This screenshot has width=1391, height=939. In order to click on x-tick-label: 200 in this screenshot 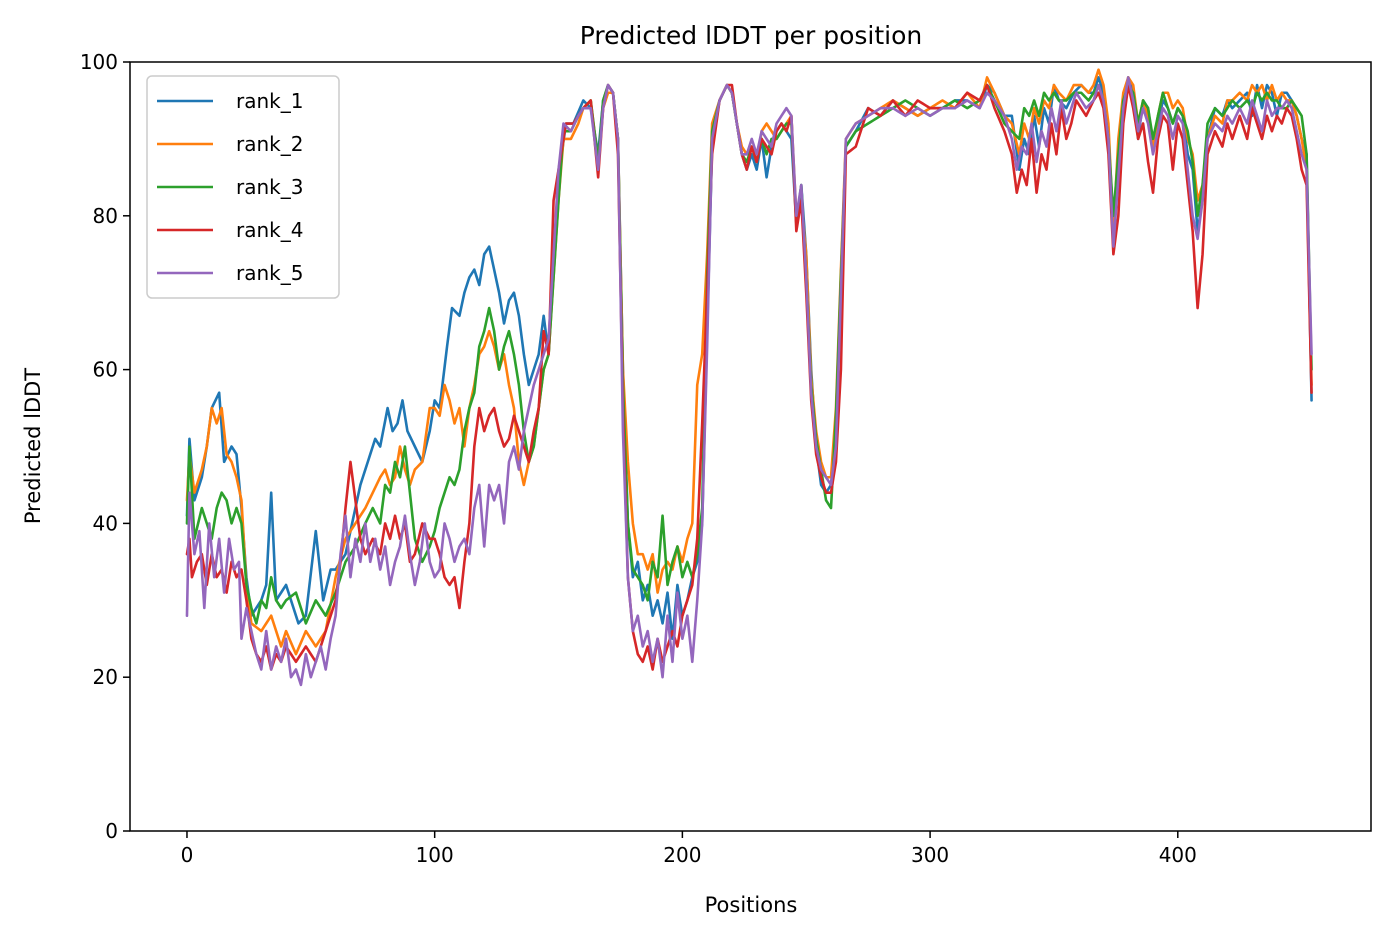, I will do `click(682, 855)`.